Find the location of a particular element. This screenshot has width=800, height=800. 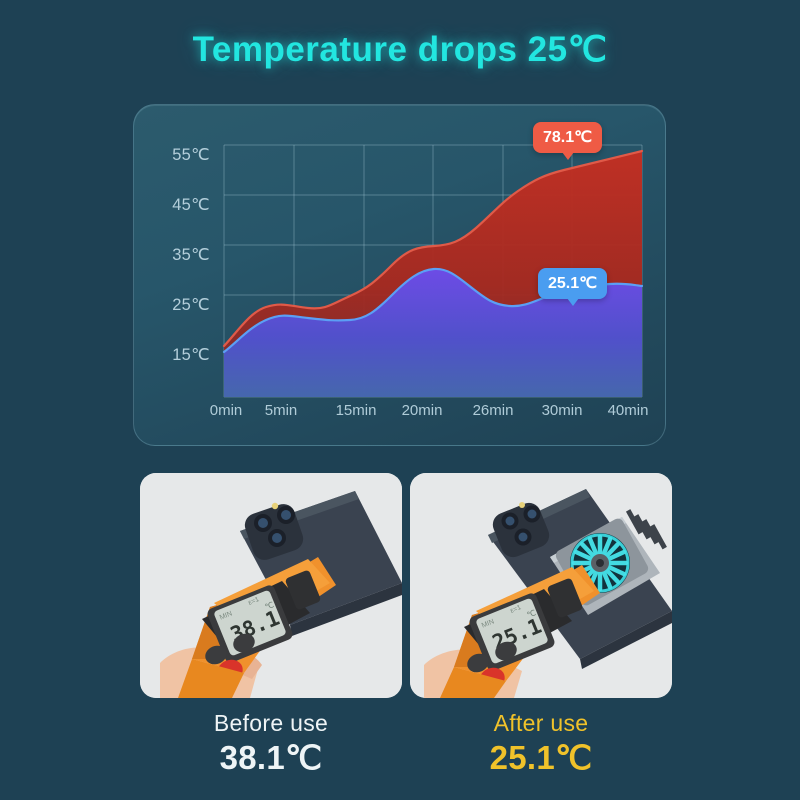

page-title-container: Temperature drops 25℃ is located at coordinates (400, 50).